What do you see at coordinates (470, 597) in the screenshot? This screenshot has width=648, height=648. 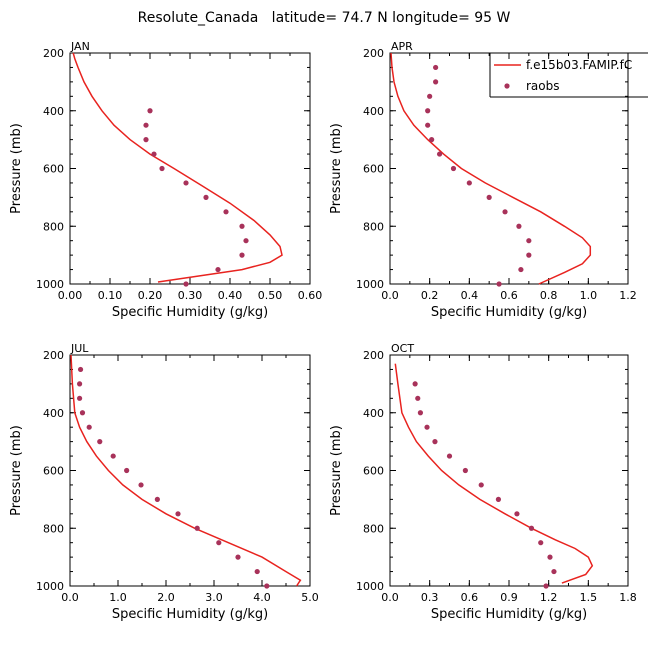 I see `x-tick-label: 0.6` at bounding box center [470, 597].